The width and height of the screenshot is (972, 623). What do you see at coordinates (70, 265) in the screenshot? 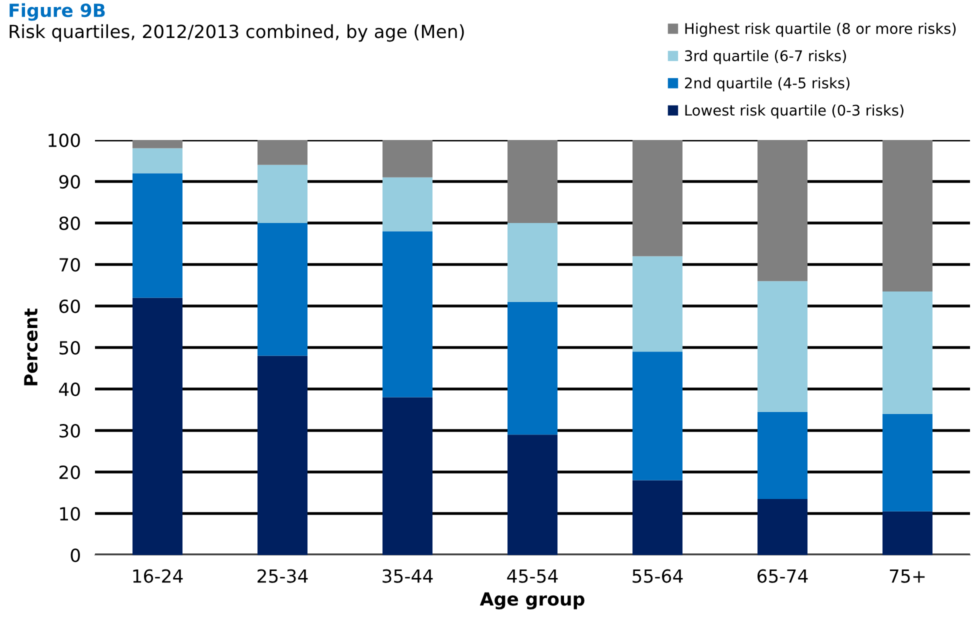
I see `y-tick-label: 70` at bounding box center [70, 265].